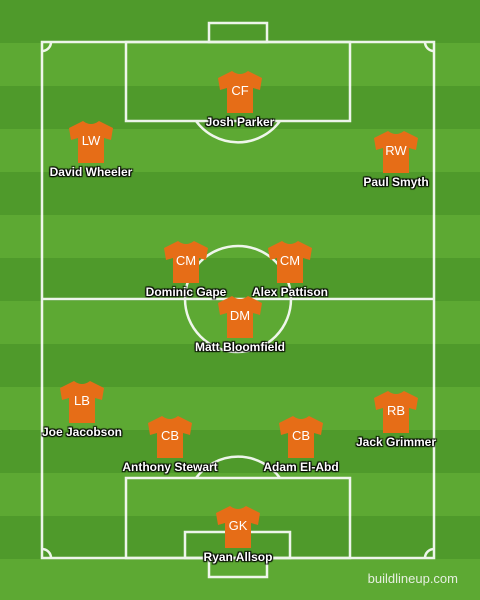 The width and height of the screenshot is (480, 600). Describe the element at coordinates (238, 467) in the screenshot. I see `bottom-penalty-arc` at that location.